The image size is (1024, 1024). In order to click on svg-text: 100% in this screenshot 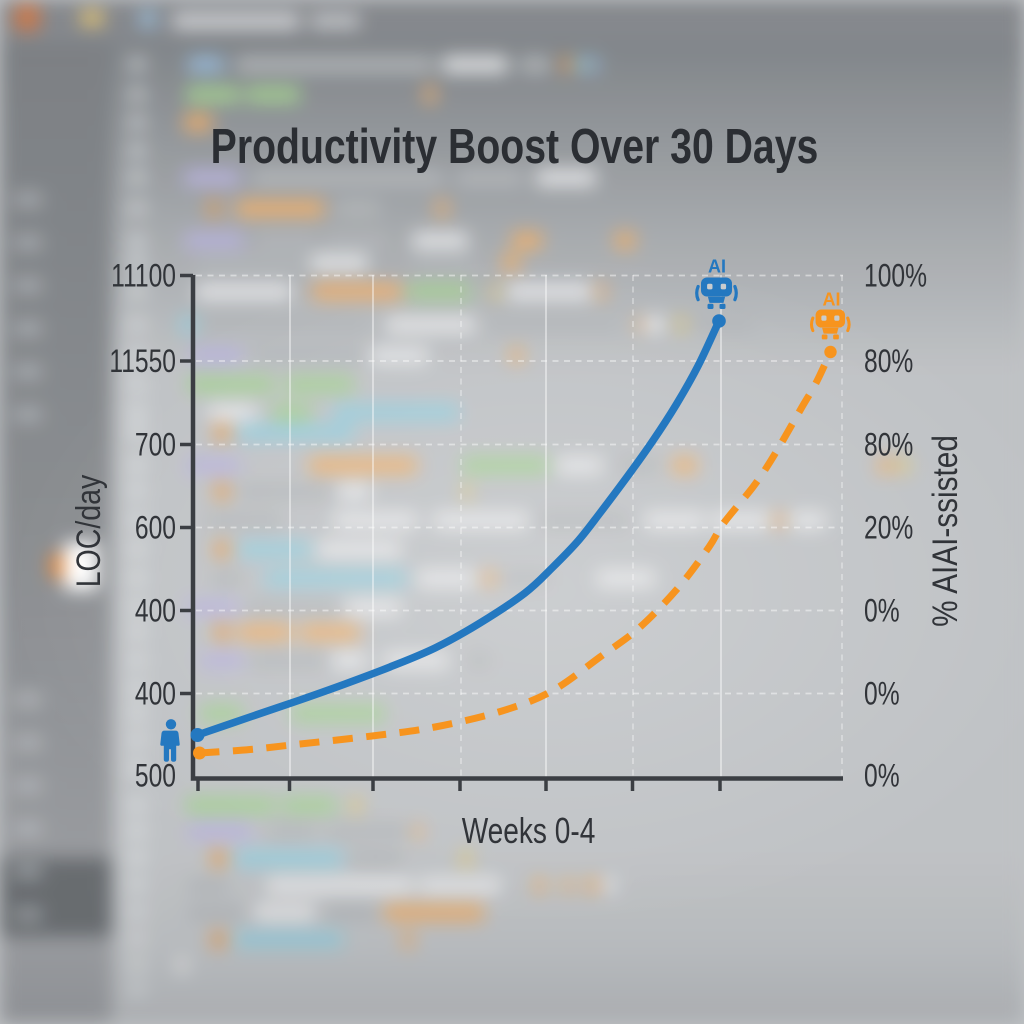, I will do `click(895, 276)`.